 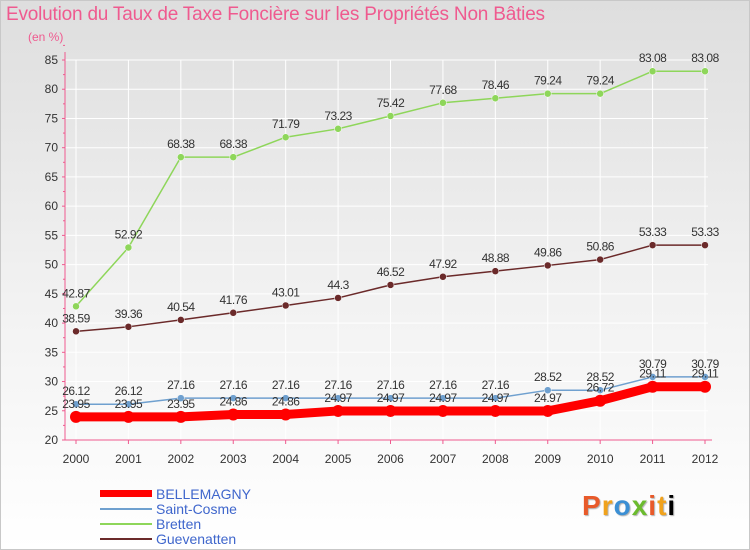 What do you see at coordinates (76, 391) in the screenshot?
I see `data-label: 26.12` at bounding box center [76, 391].